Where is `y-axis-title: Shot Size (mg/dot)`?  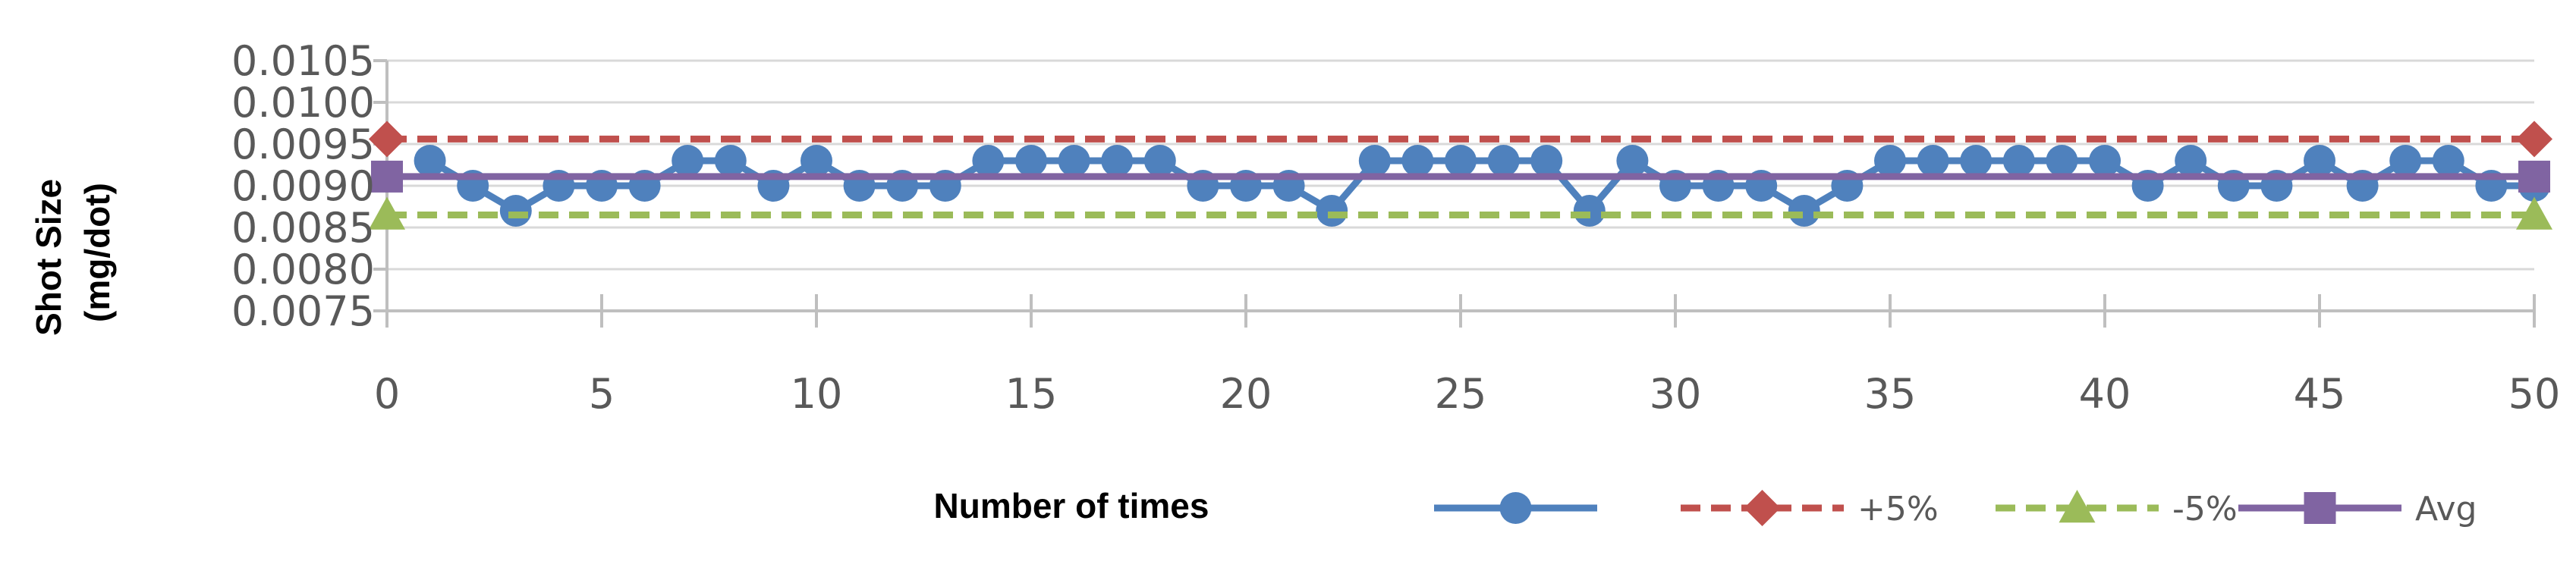 y-axis-title: Shot Size (mg/dot) is located at coordinates (73, 252).